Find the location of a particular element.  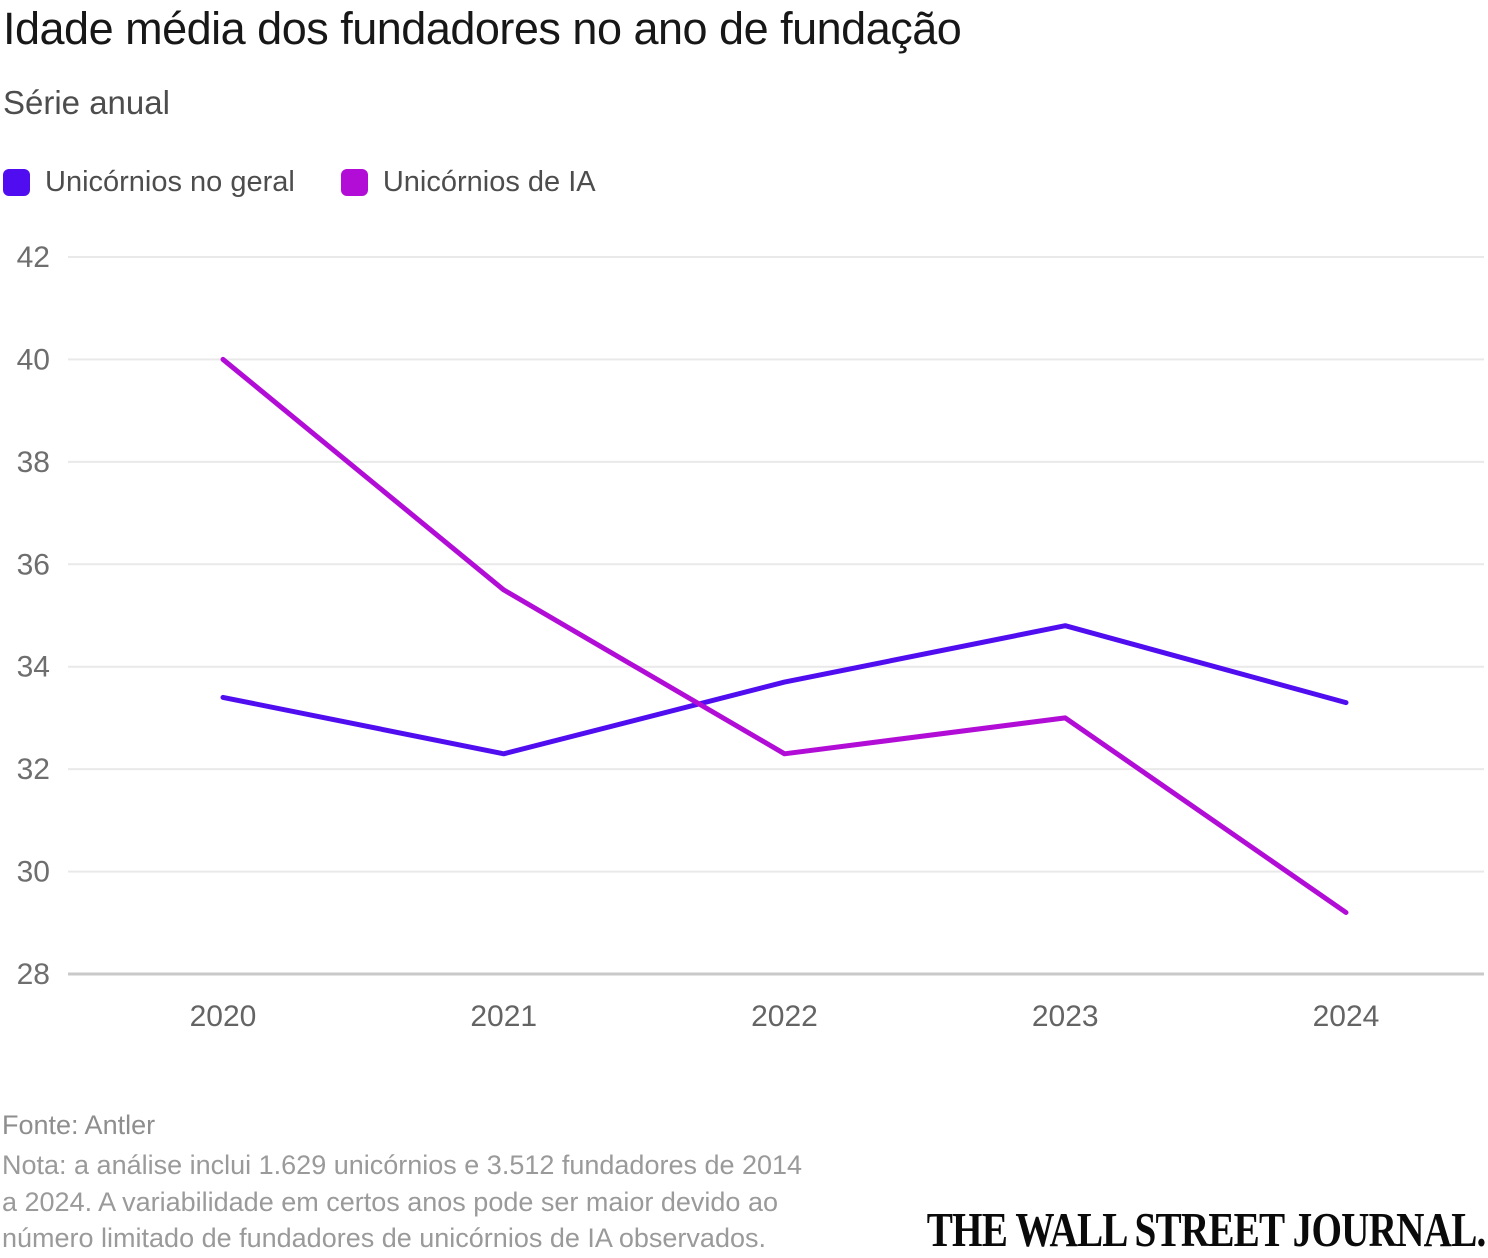

y-tick-label: 34 is located at coordinates (33, 667).